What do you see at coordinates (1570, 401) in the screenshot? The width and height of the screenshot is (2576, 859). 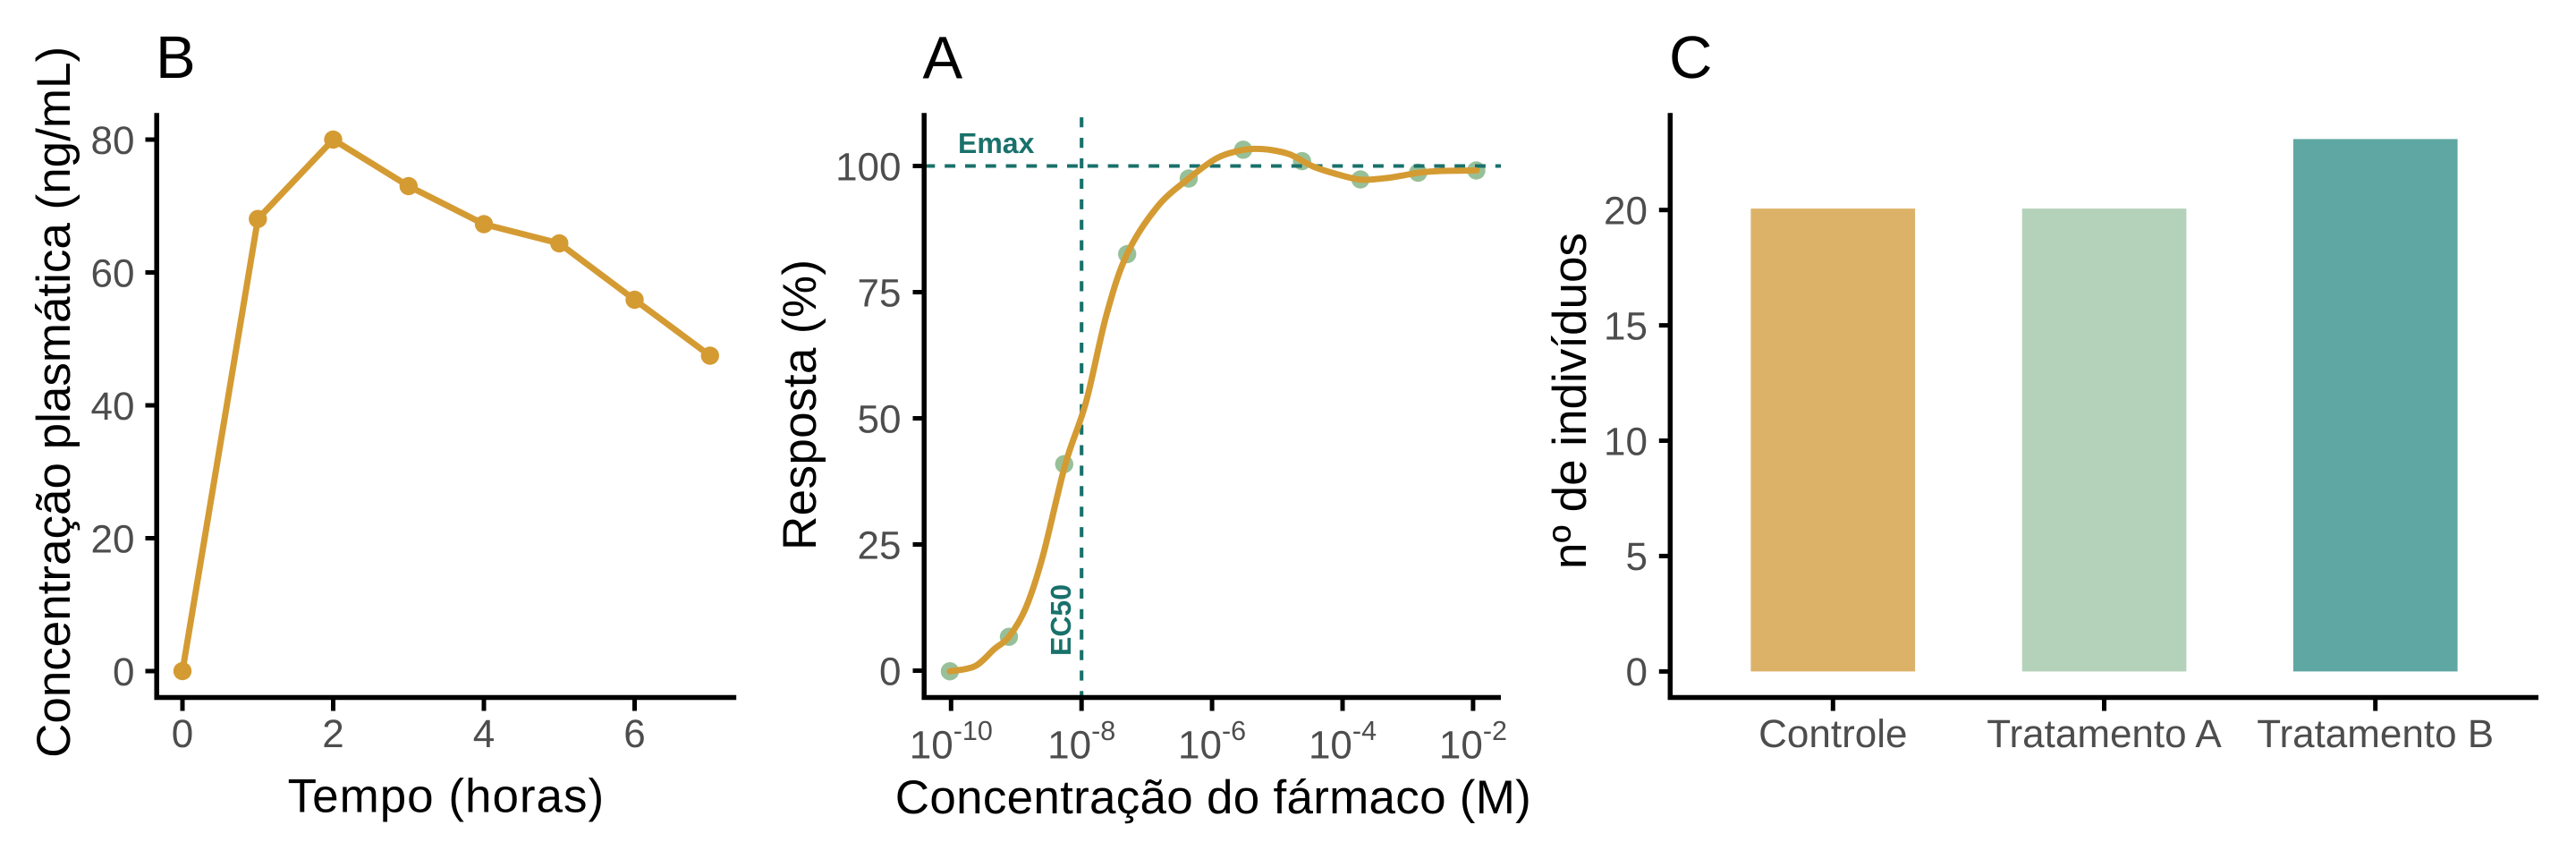 I see `svg-text: nº de indivíduos` at bounding box center [1570, 401].